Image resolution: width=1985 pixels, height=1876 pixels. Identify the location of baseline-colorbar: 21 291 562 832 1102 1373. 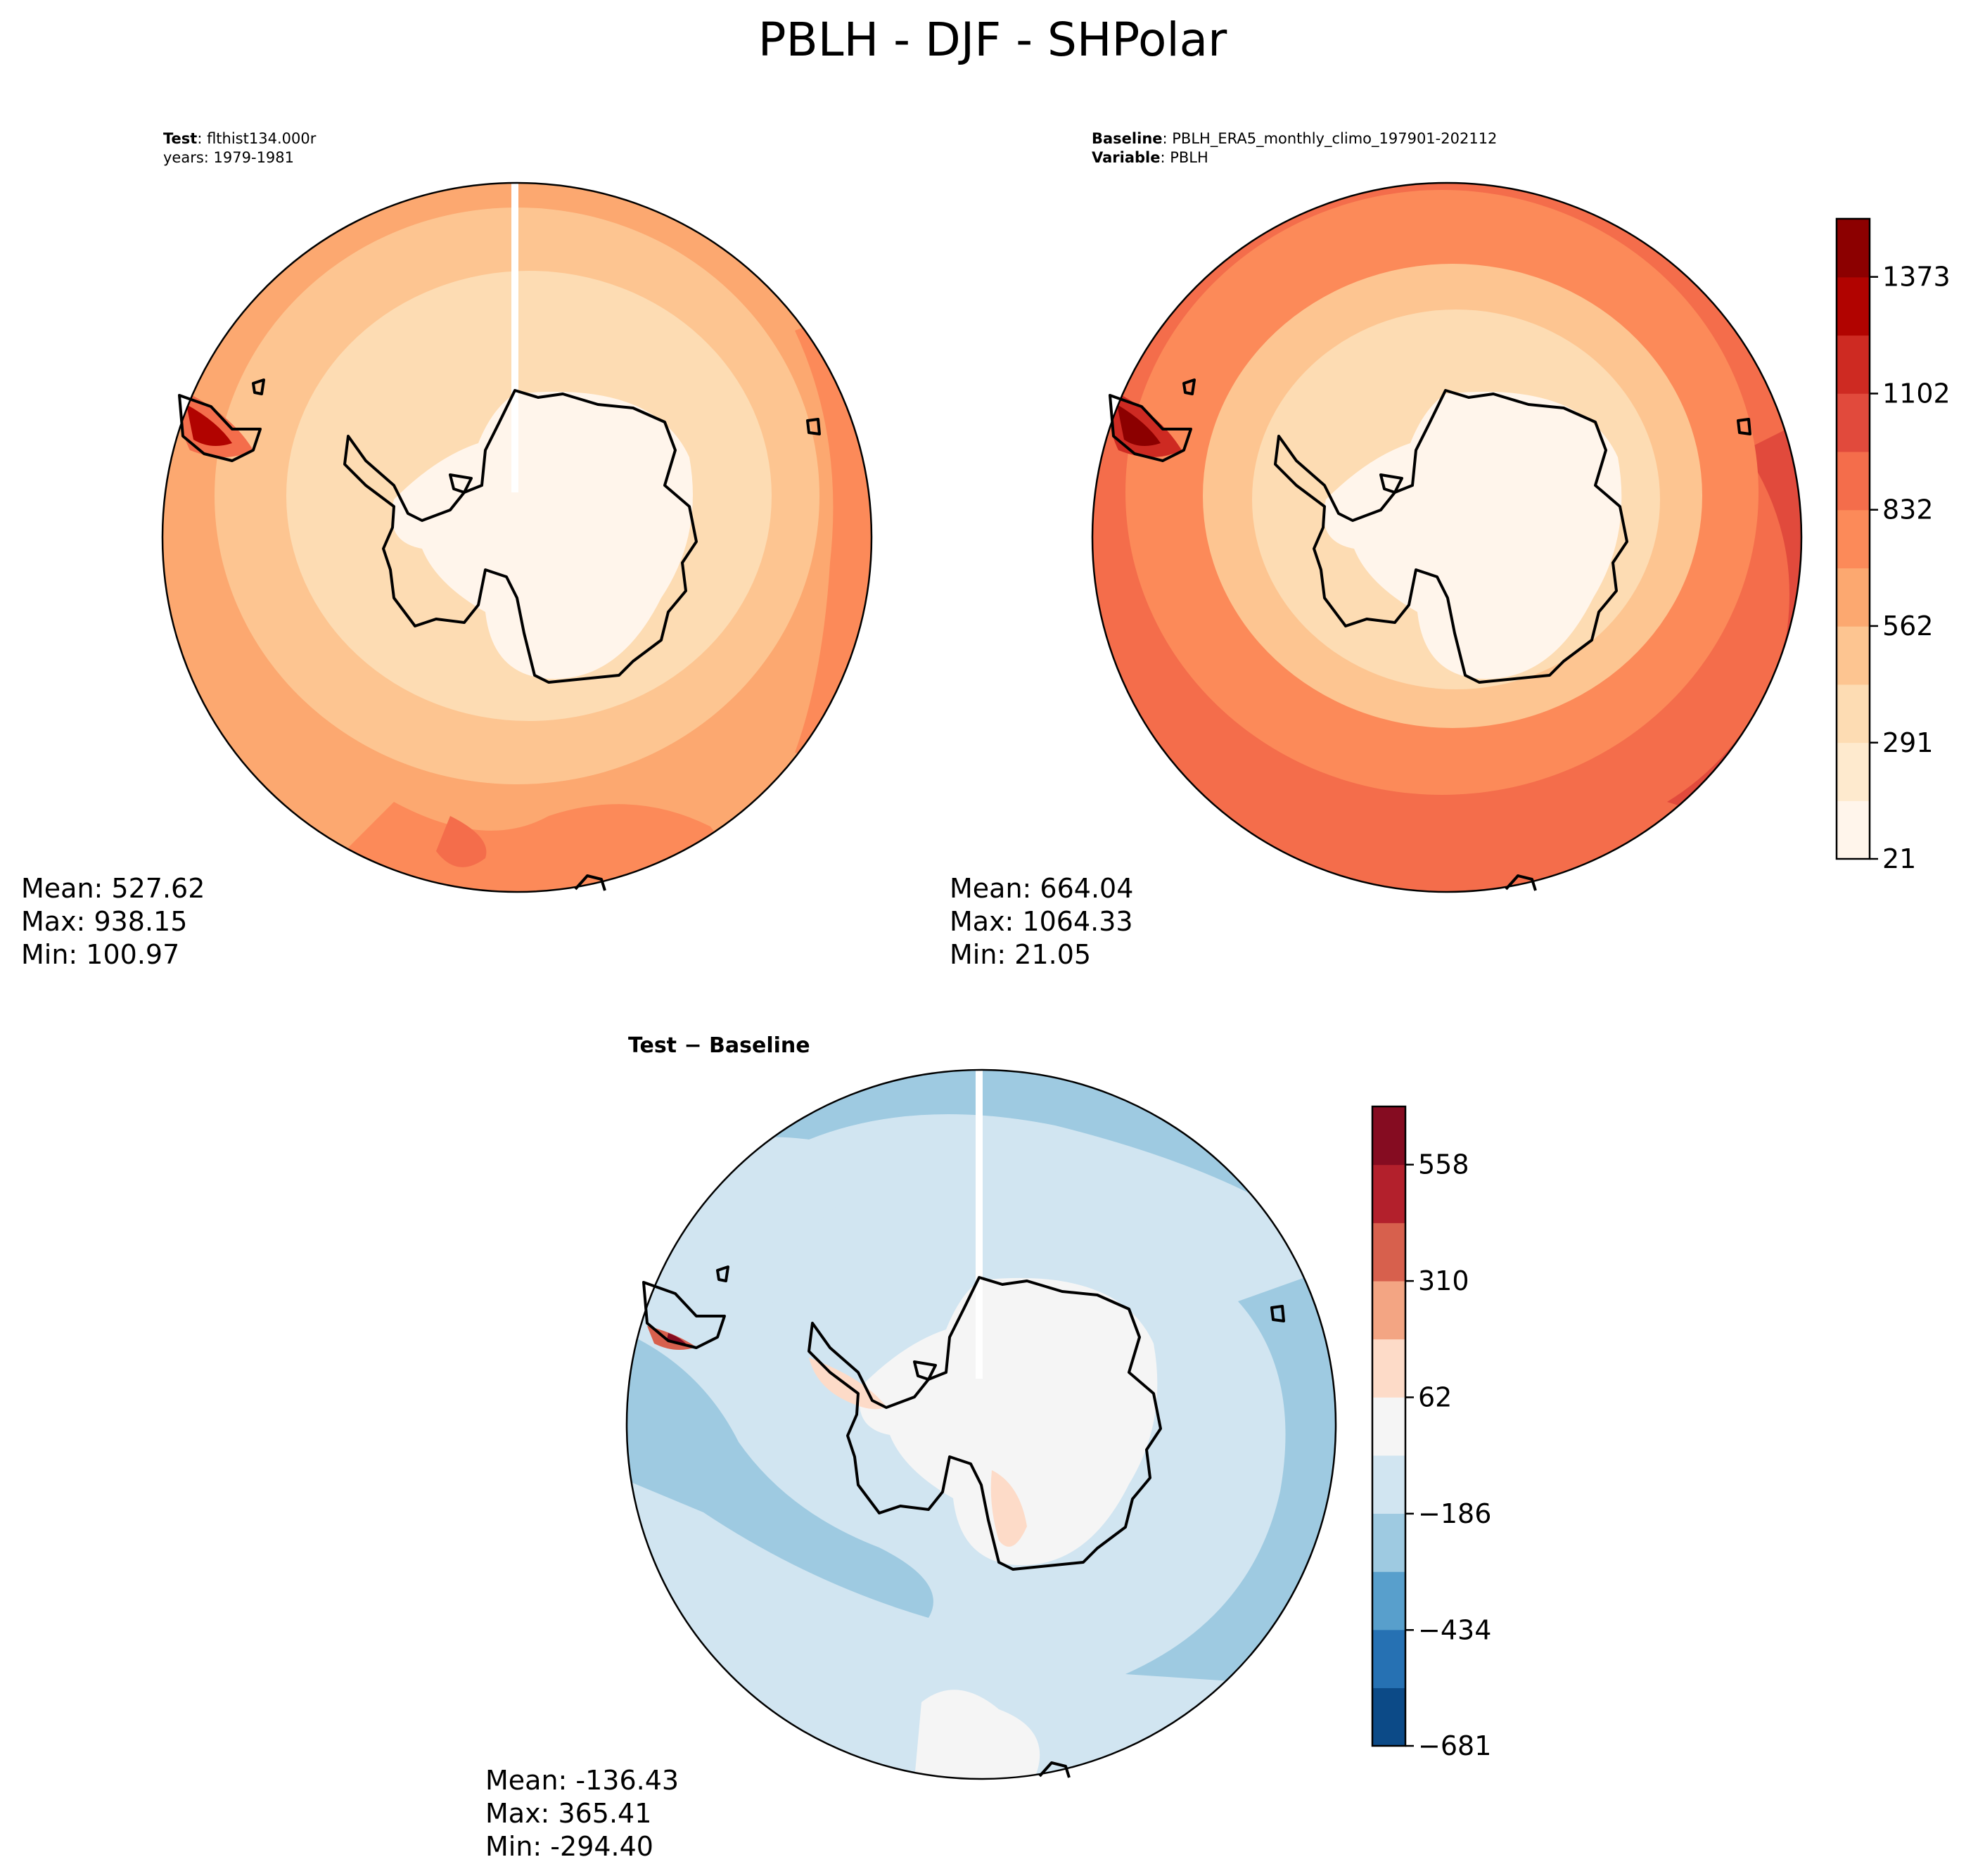
(1893, 545).